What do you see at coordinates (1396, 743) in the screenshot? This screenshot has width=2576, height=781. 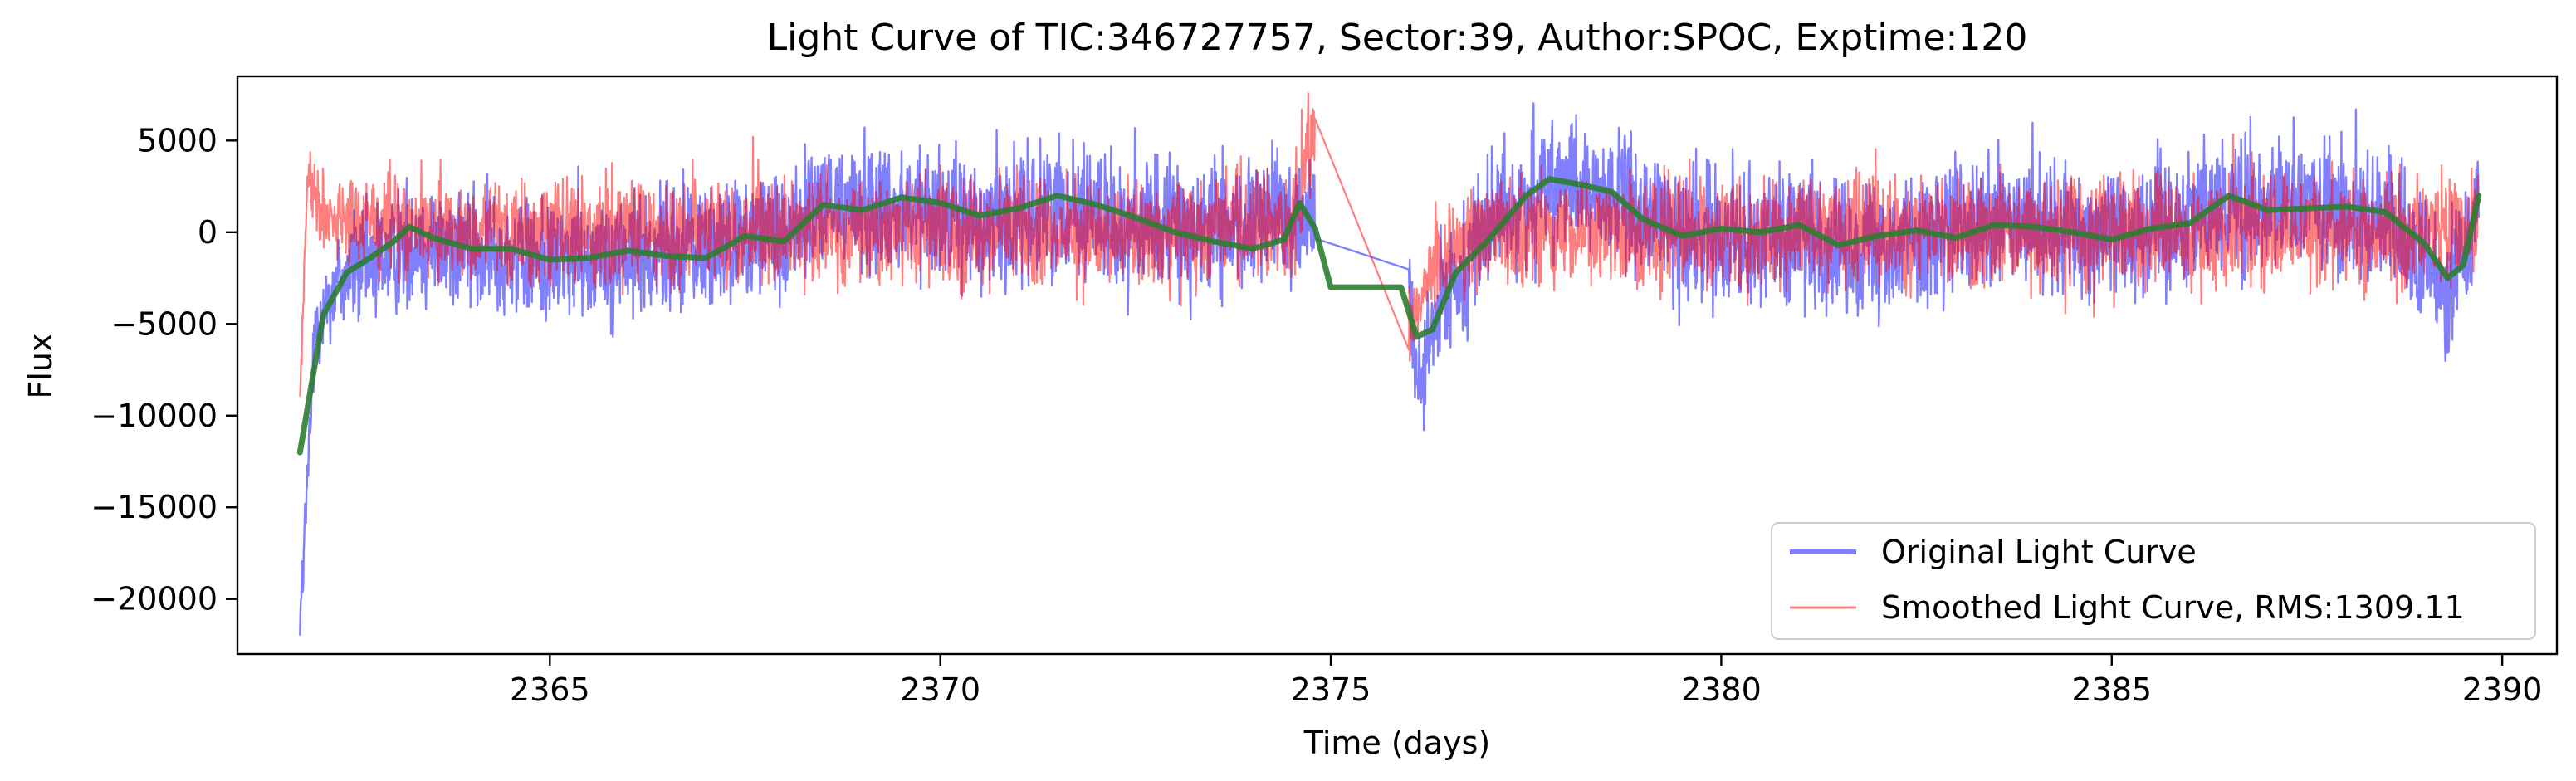 I see `x-axis-label: Time (days)` at bounding box center [1396, 743].